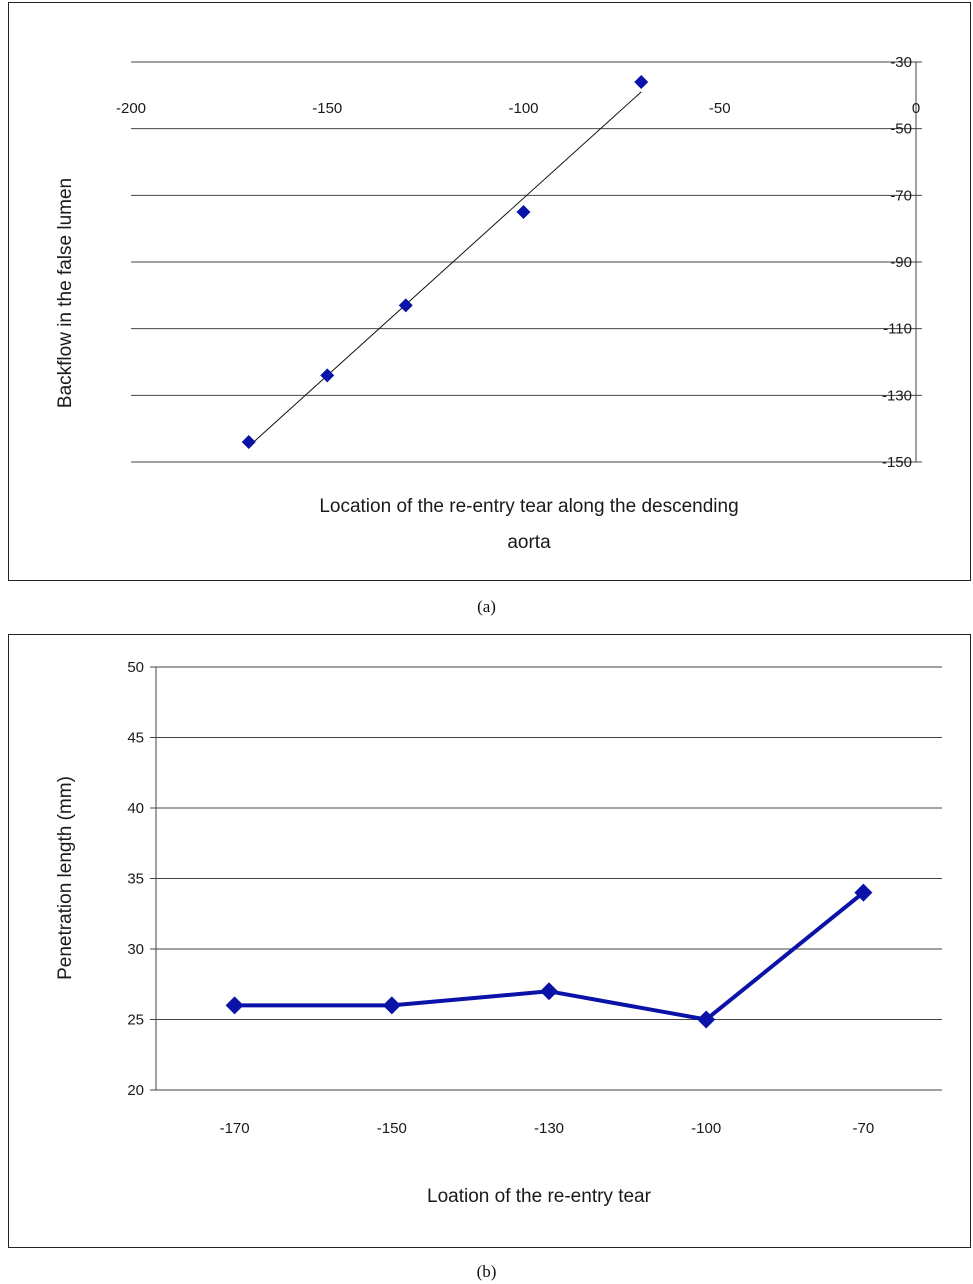 The height and width of the screenshot is (1284, 973). Describe the element at coordinates (897, 395) in the screenshot. I see `y-tick-label: -130` at that location.